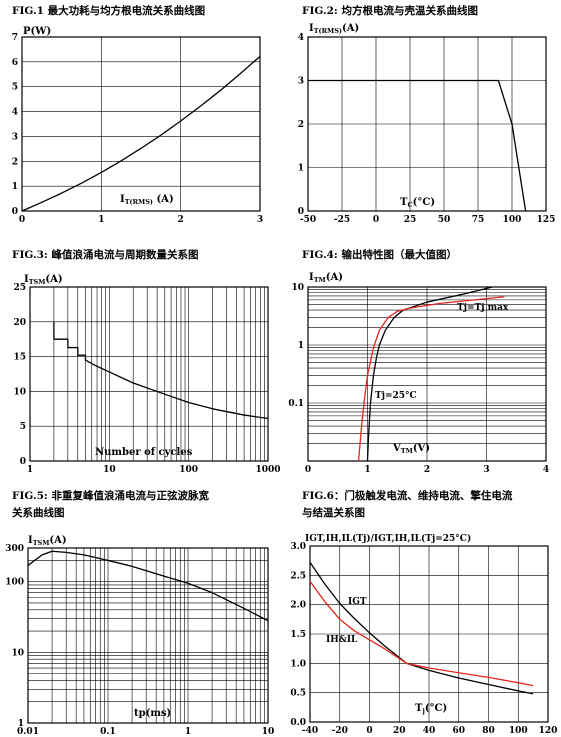 This screenshot has width=561, height=737. I want to click on fig6-grid, so click(429, 634).